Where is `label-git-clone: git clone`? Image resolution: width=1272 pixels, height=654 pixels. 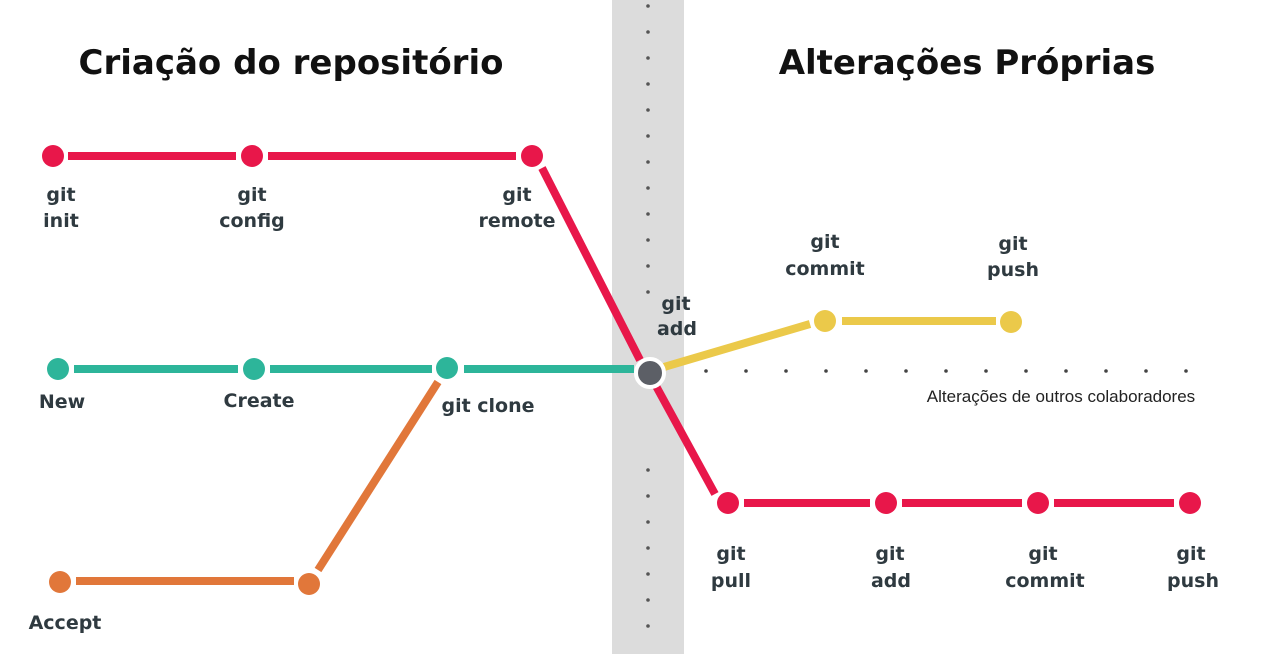 label-git-clone: git clone is located at coordinates (487, 406).